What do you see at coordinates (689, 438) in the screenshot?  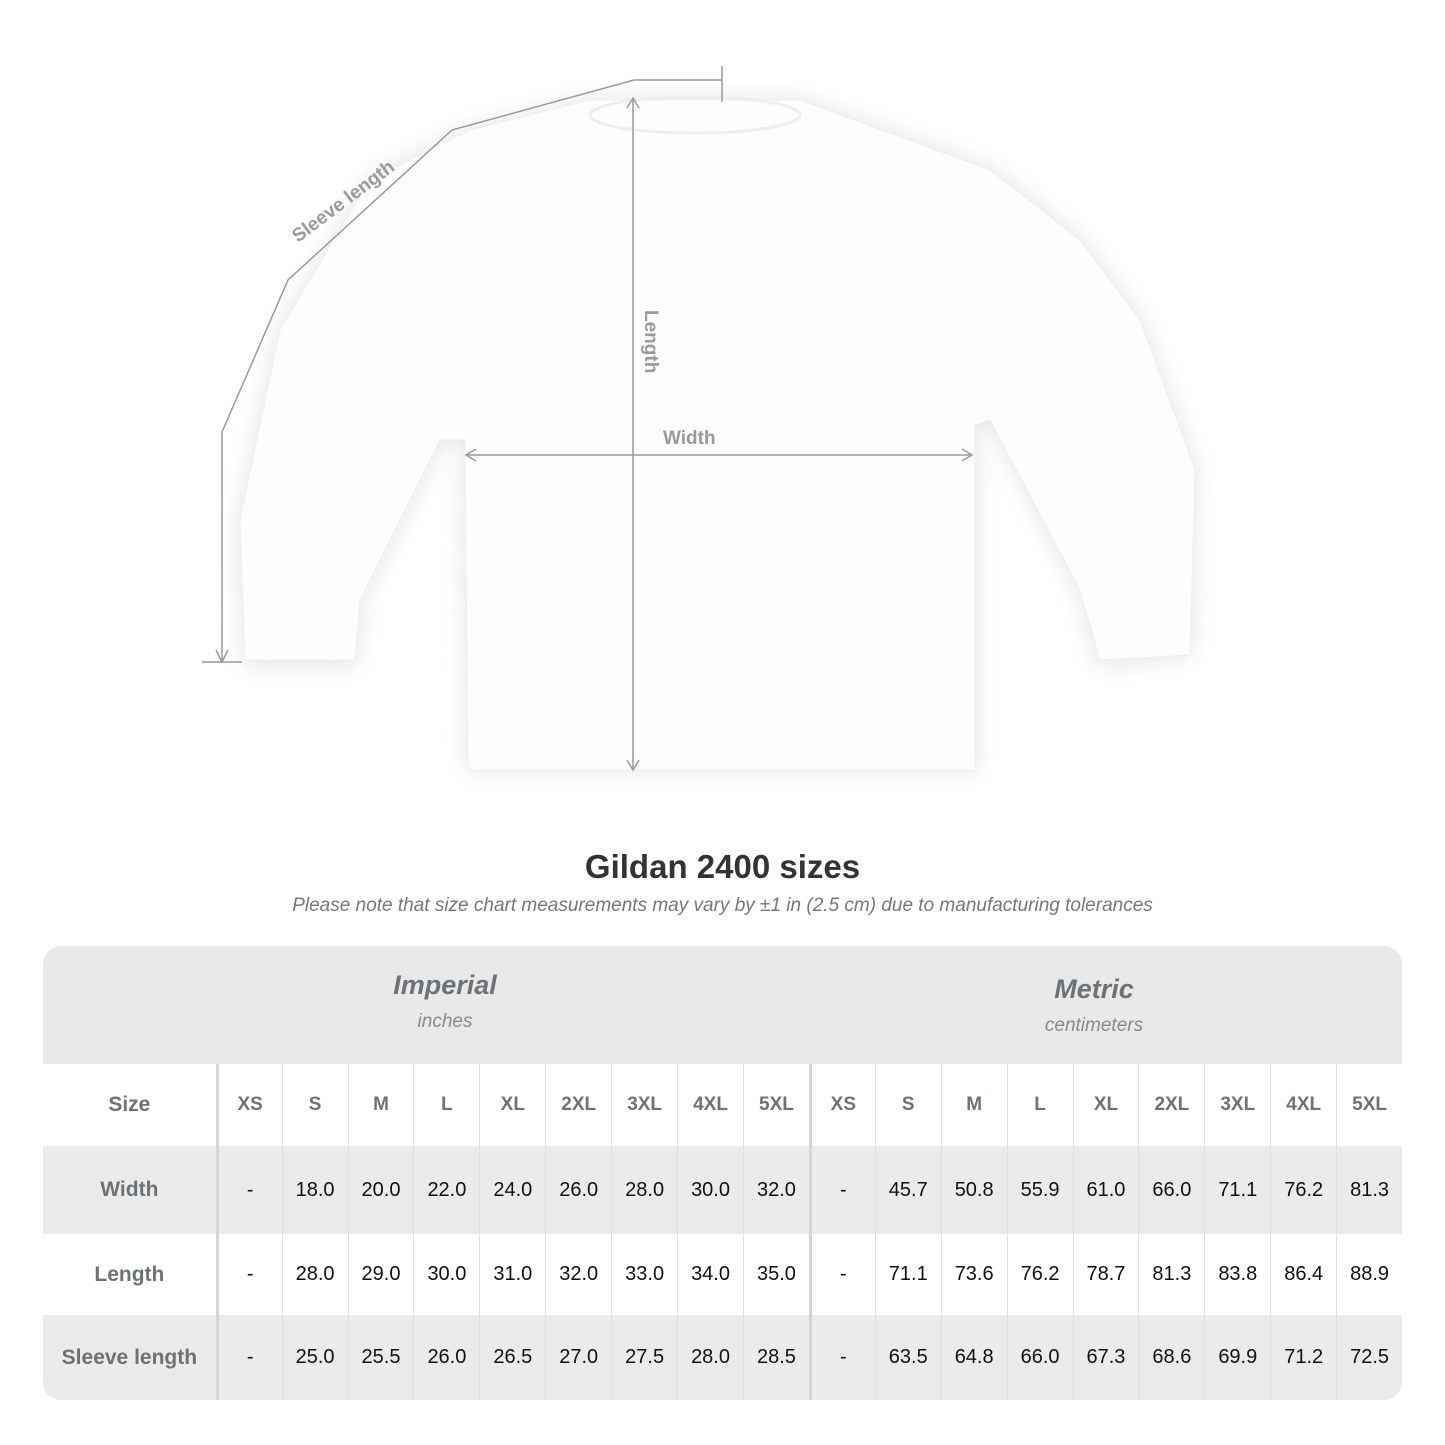 I see `width-label: Width` at bounding box center [689, 438].